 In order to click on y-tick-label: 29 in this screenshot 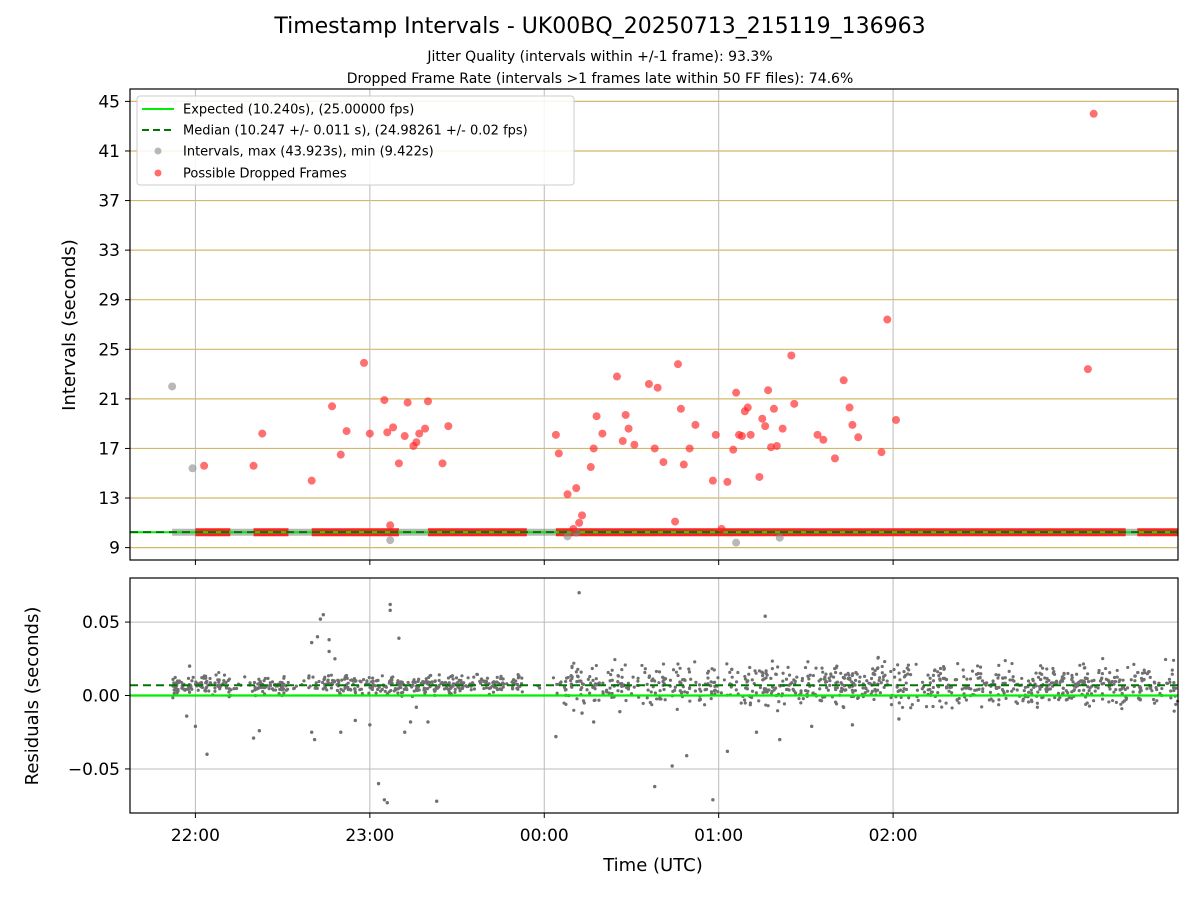, I will do `click(109, 301)`.